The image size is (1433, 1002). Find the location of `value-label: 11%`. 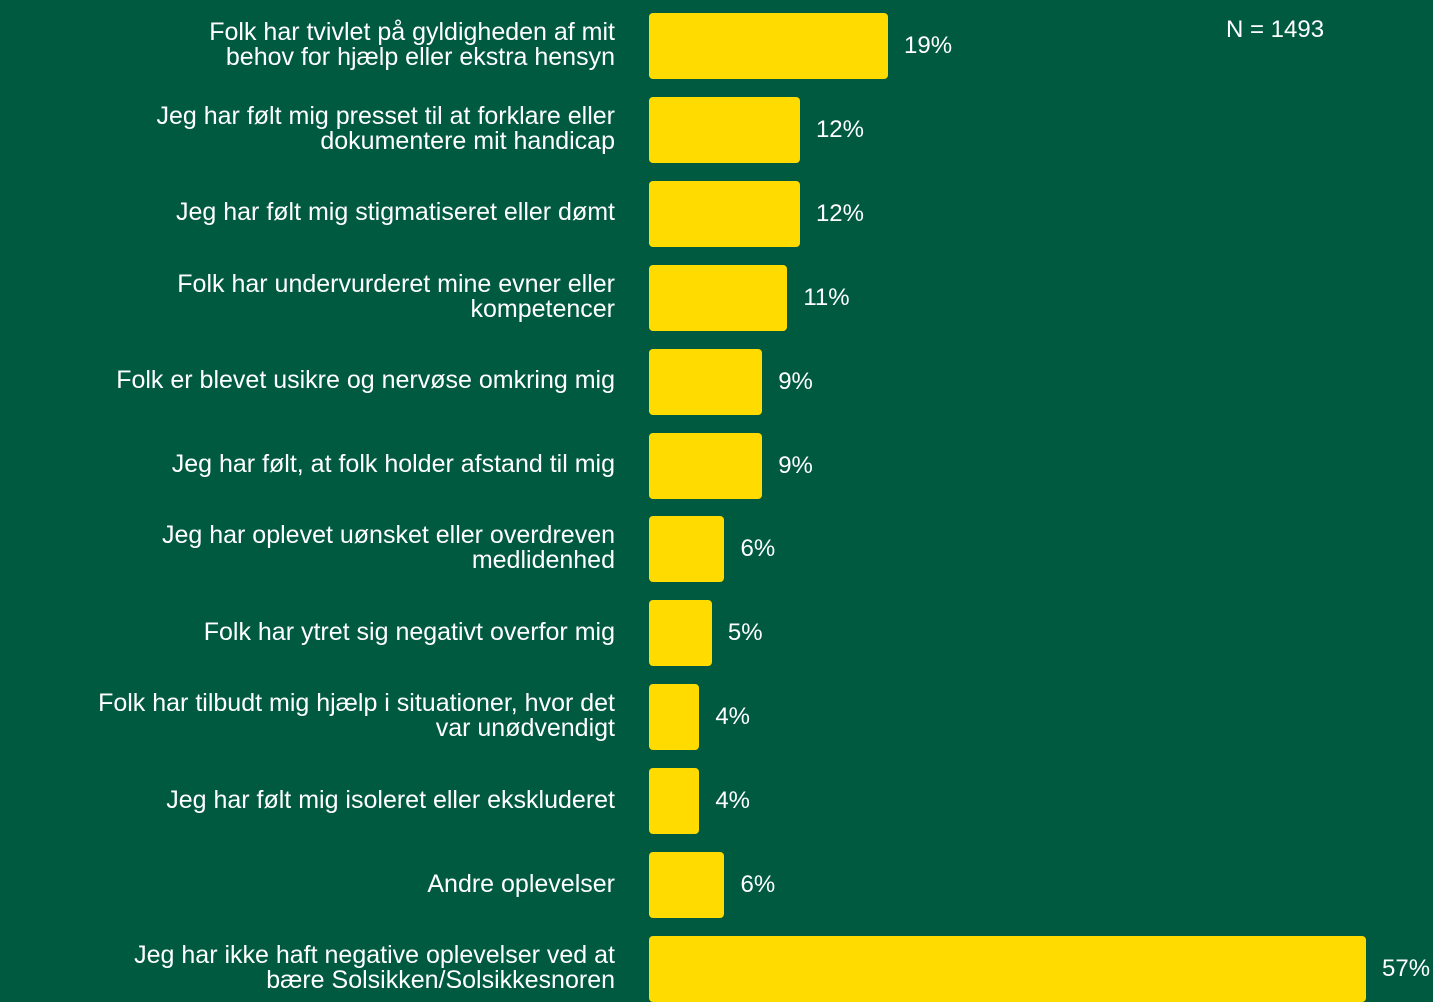

value-label: 11% is located at coordinates (826, 297).